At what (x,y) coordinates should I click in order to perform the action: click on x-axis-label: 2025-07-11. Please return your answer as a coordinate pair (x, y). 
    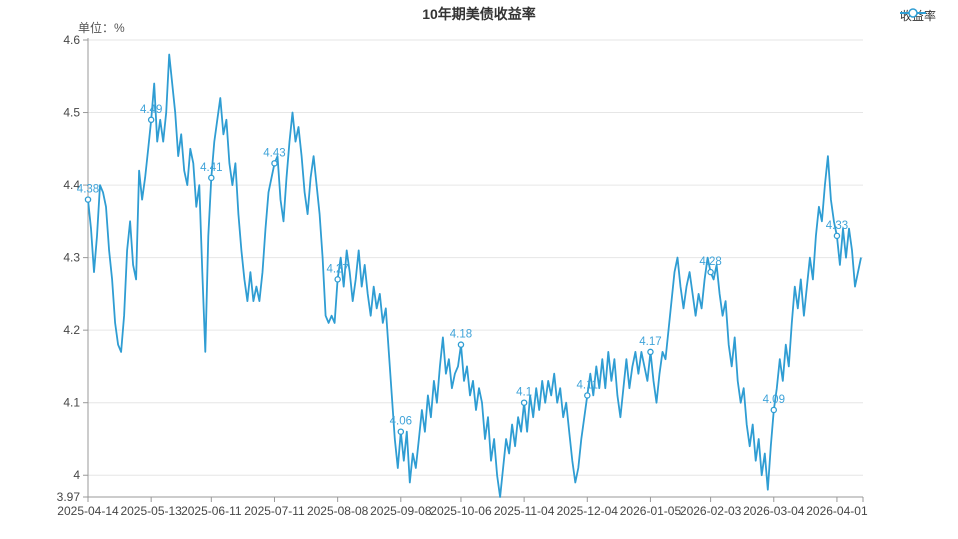
    Looking at the image, I should click on (274, 511).